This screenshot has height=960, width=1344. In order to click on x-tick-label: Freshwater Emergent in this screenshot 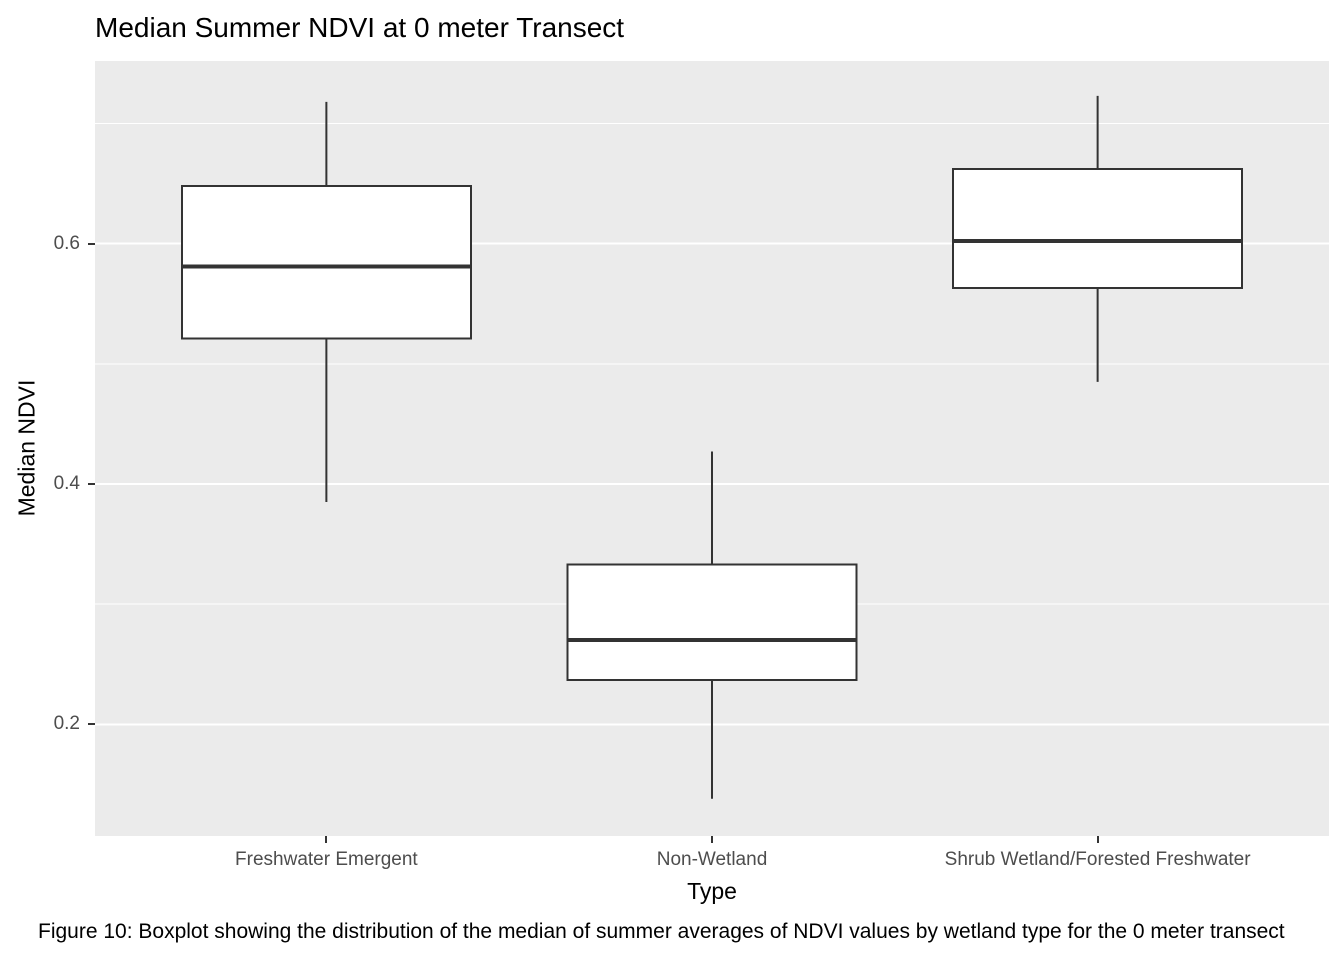, I will do `click(326, 859)`.